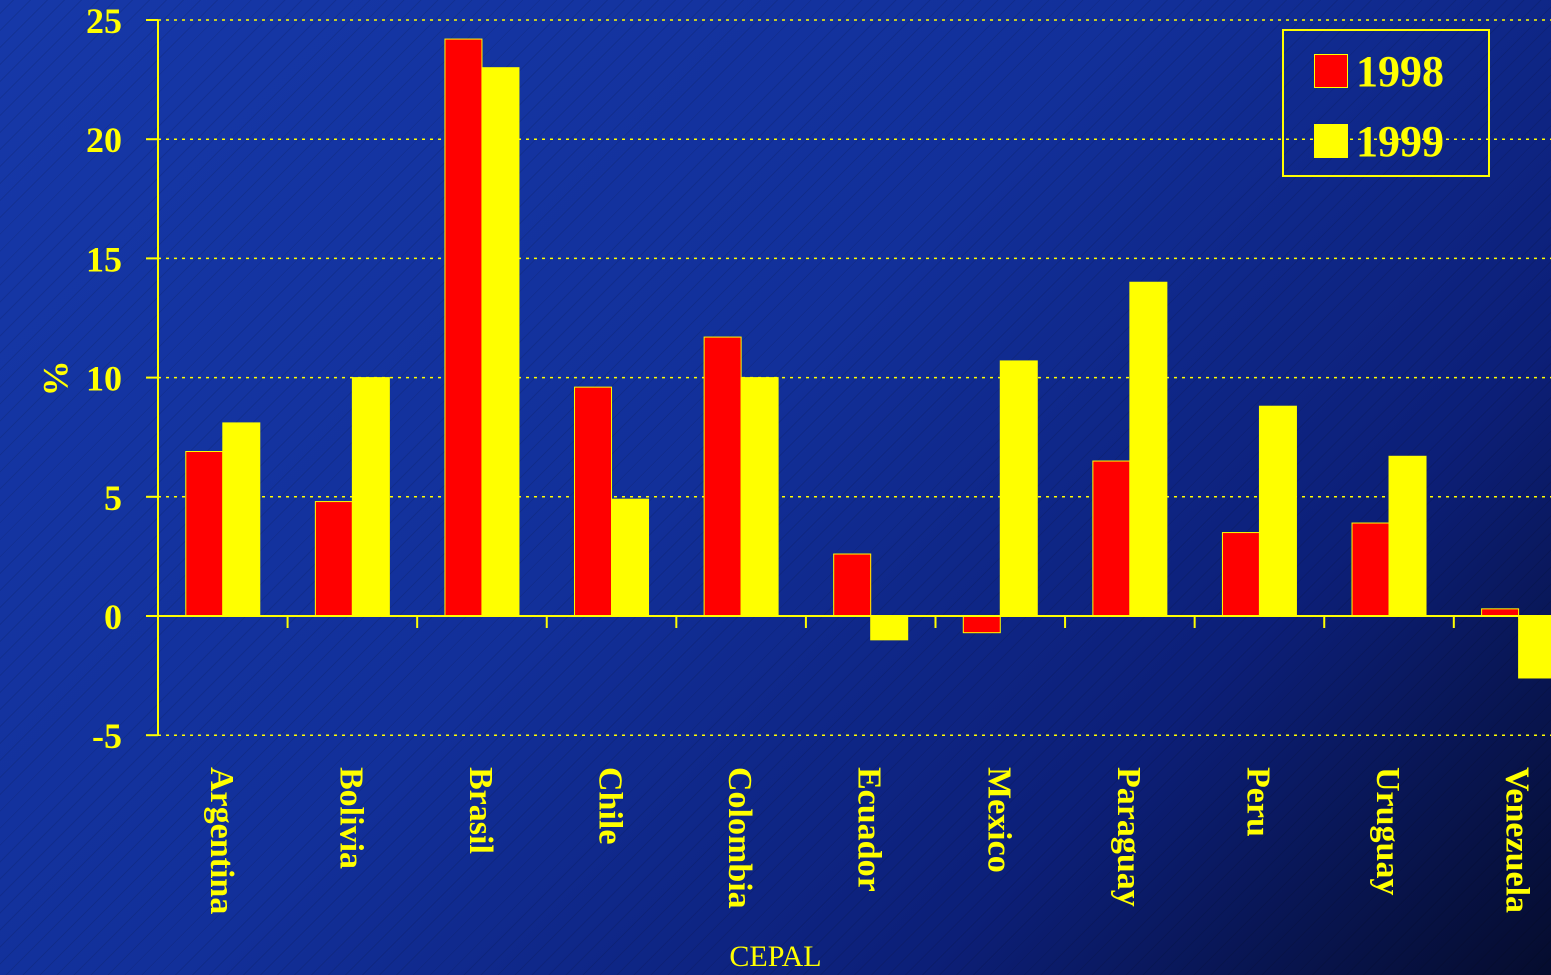 The width and height of the screenshot is (1551, 975). Describe the element at coordinates (1240, 574) in the screenshot. I see `bar-1998-peru` at that location.